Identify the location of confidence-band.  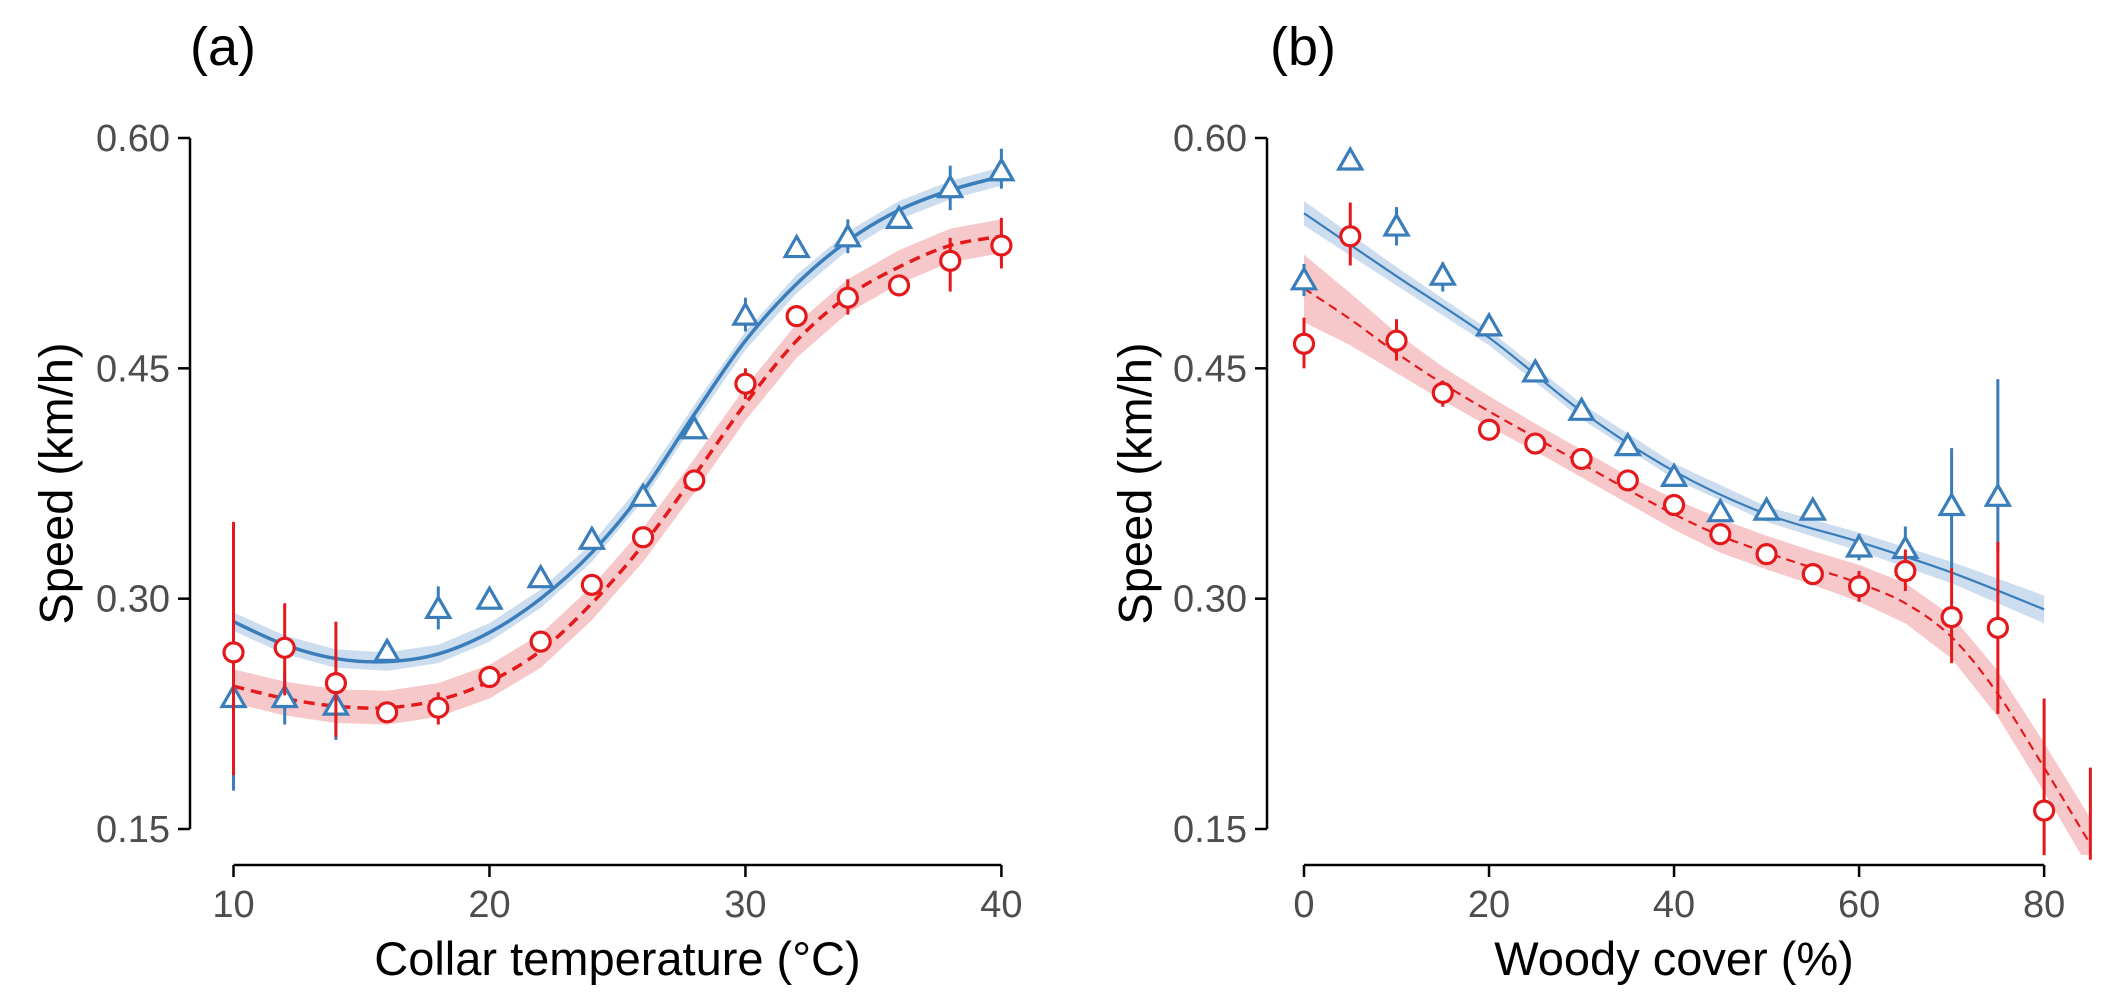
(1674, 412).